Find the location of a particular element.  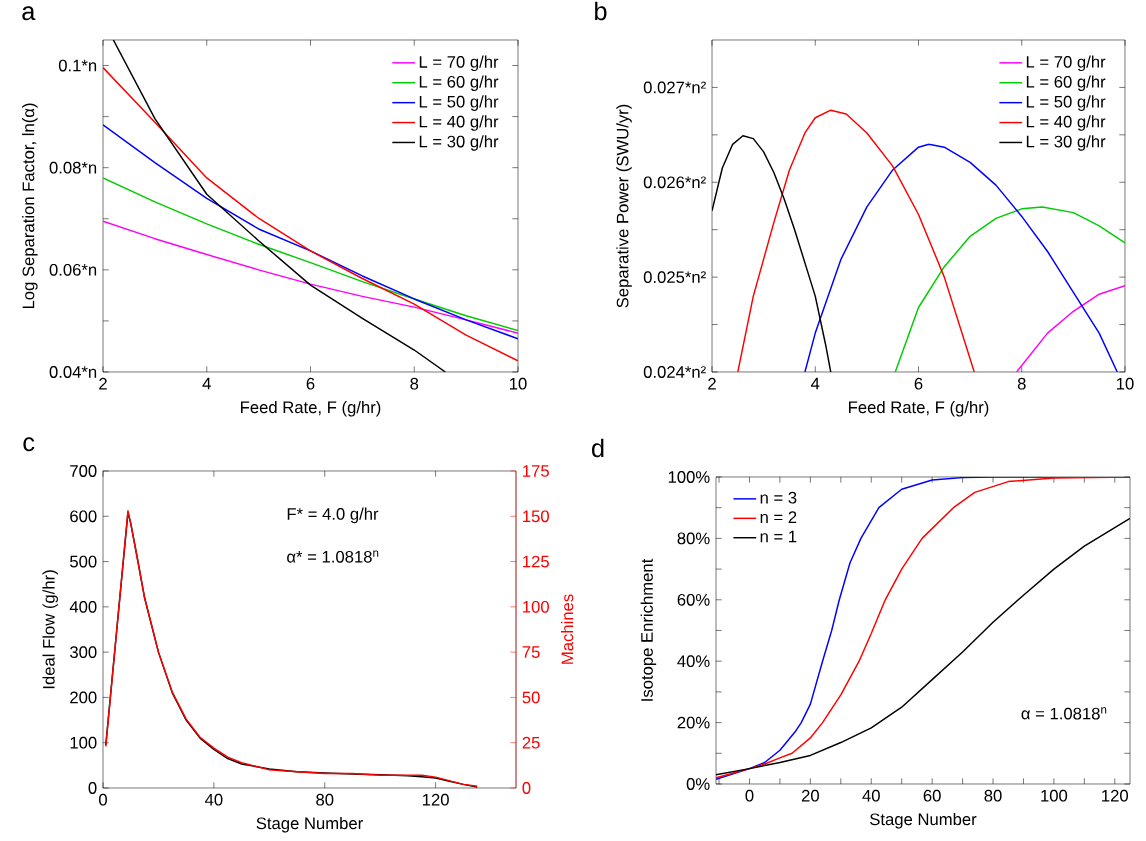

chart-title: b is located at coordinates (601, 11).